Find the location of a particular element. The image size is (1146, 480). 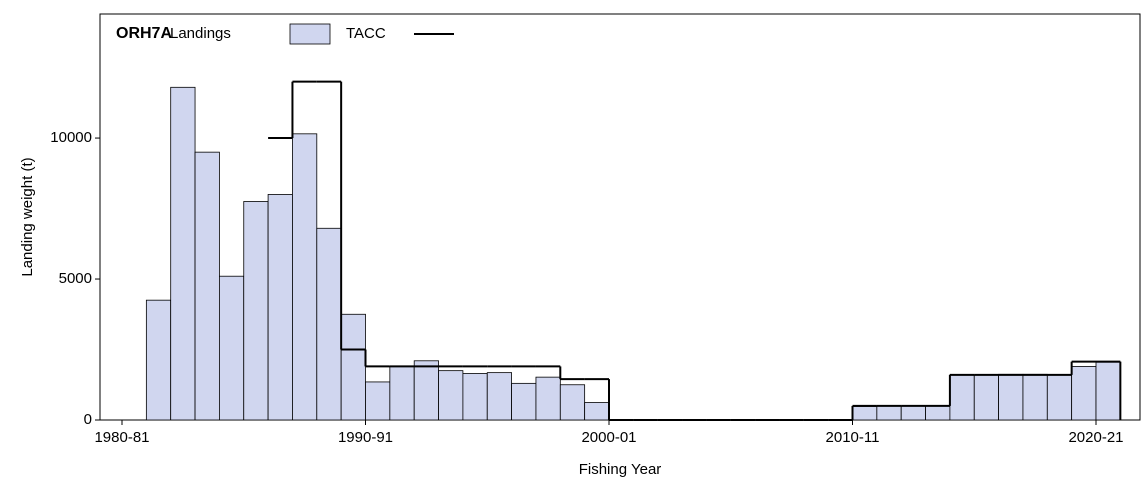

x-tick-label: 2000-01 is located at coordinates (608, 437).